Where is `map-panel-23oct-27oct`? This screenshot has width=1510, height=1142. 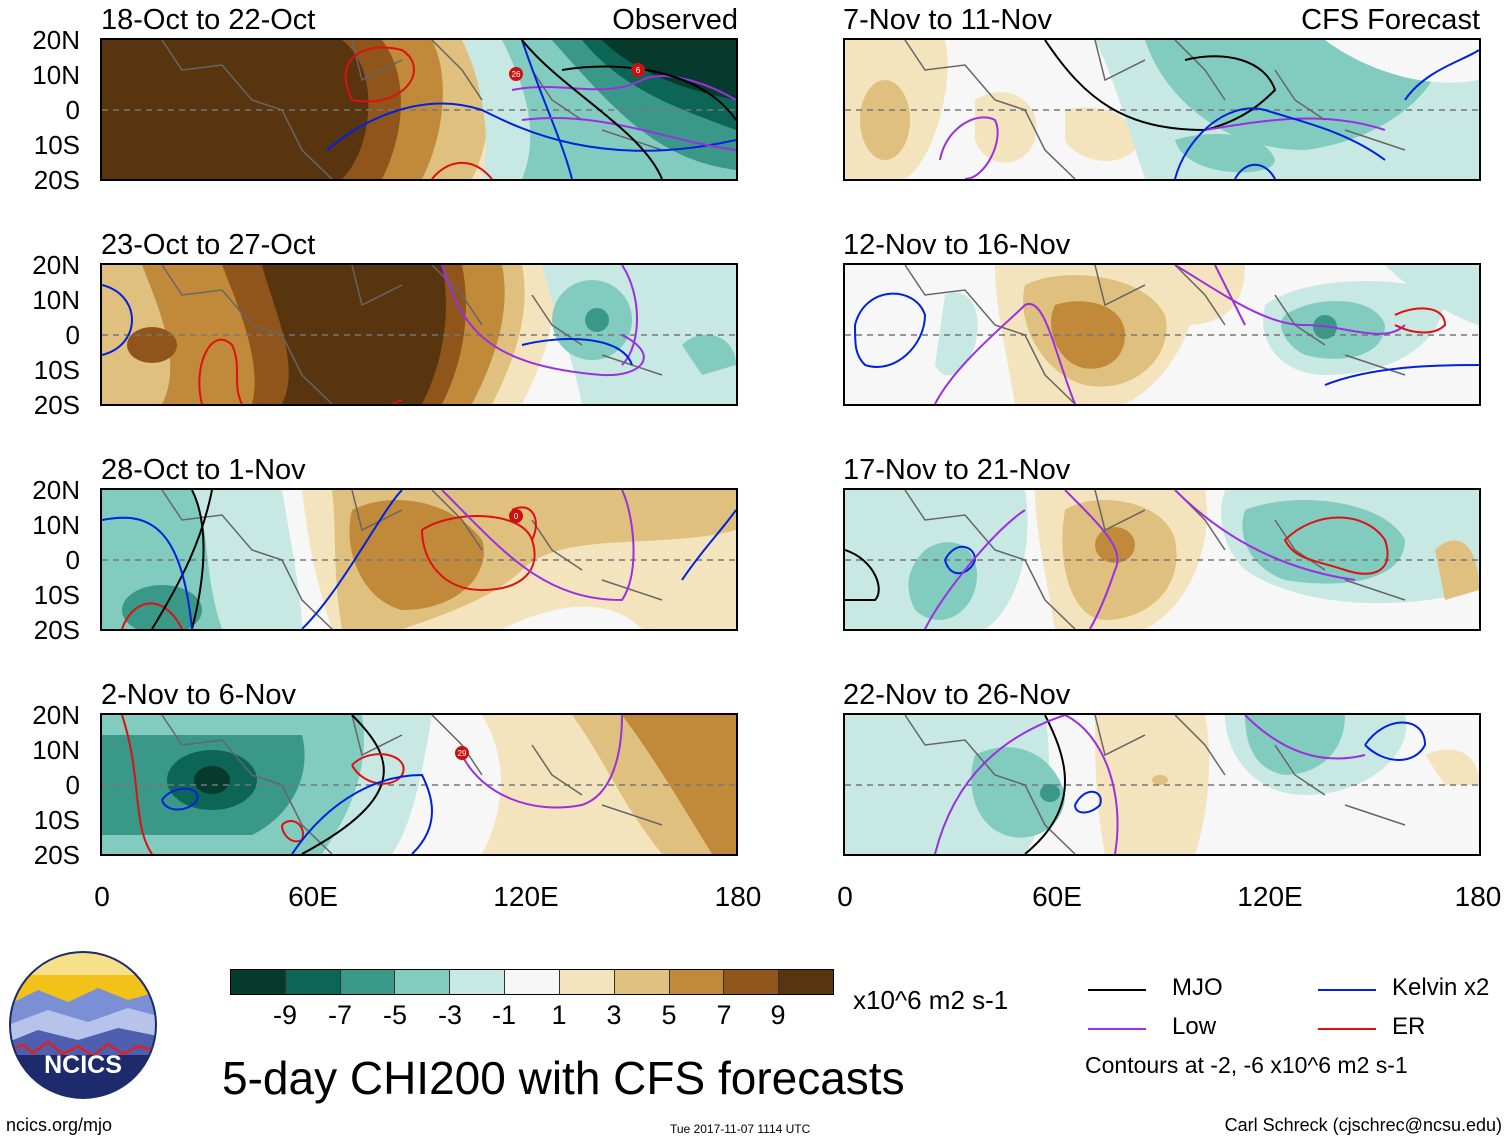 map-panel-23oct-27oct is located at coordinates (419, 334).